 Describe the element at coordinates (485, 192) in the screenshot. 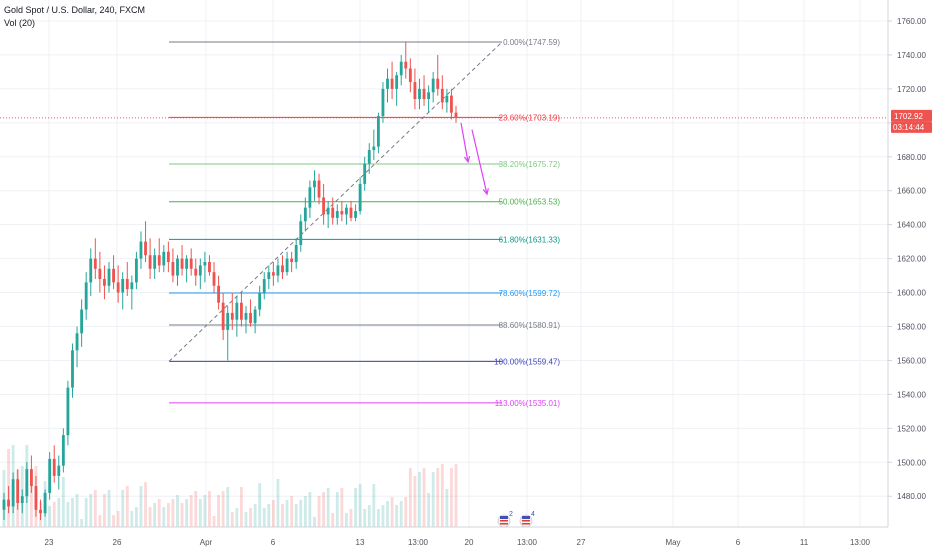

I see `forecast-arrow-head` at that location.